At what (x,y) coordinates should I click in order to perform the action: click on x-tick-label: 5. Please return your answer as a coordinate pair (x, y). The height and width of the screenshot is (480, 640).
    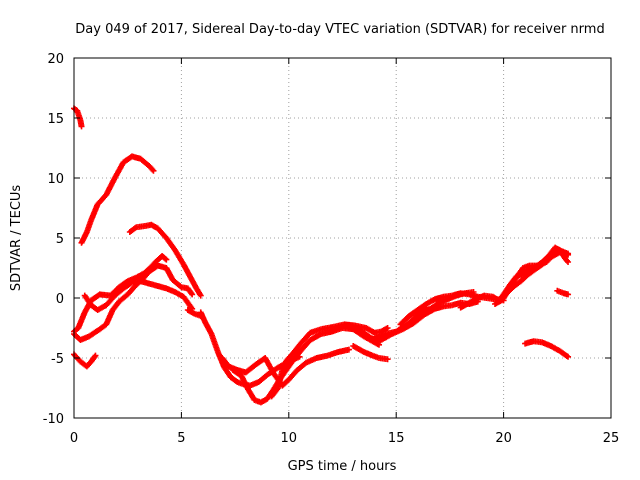
    Looking at the image, I should click on (181, 438).